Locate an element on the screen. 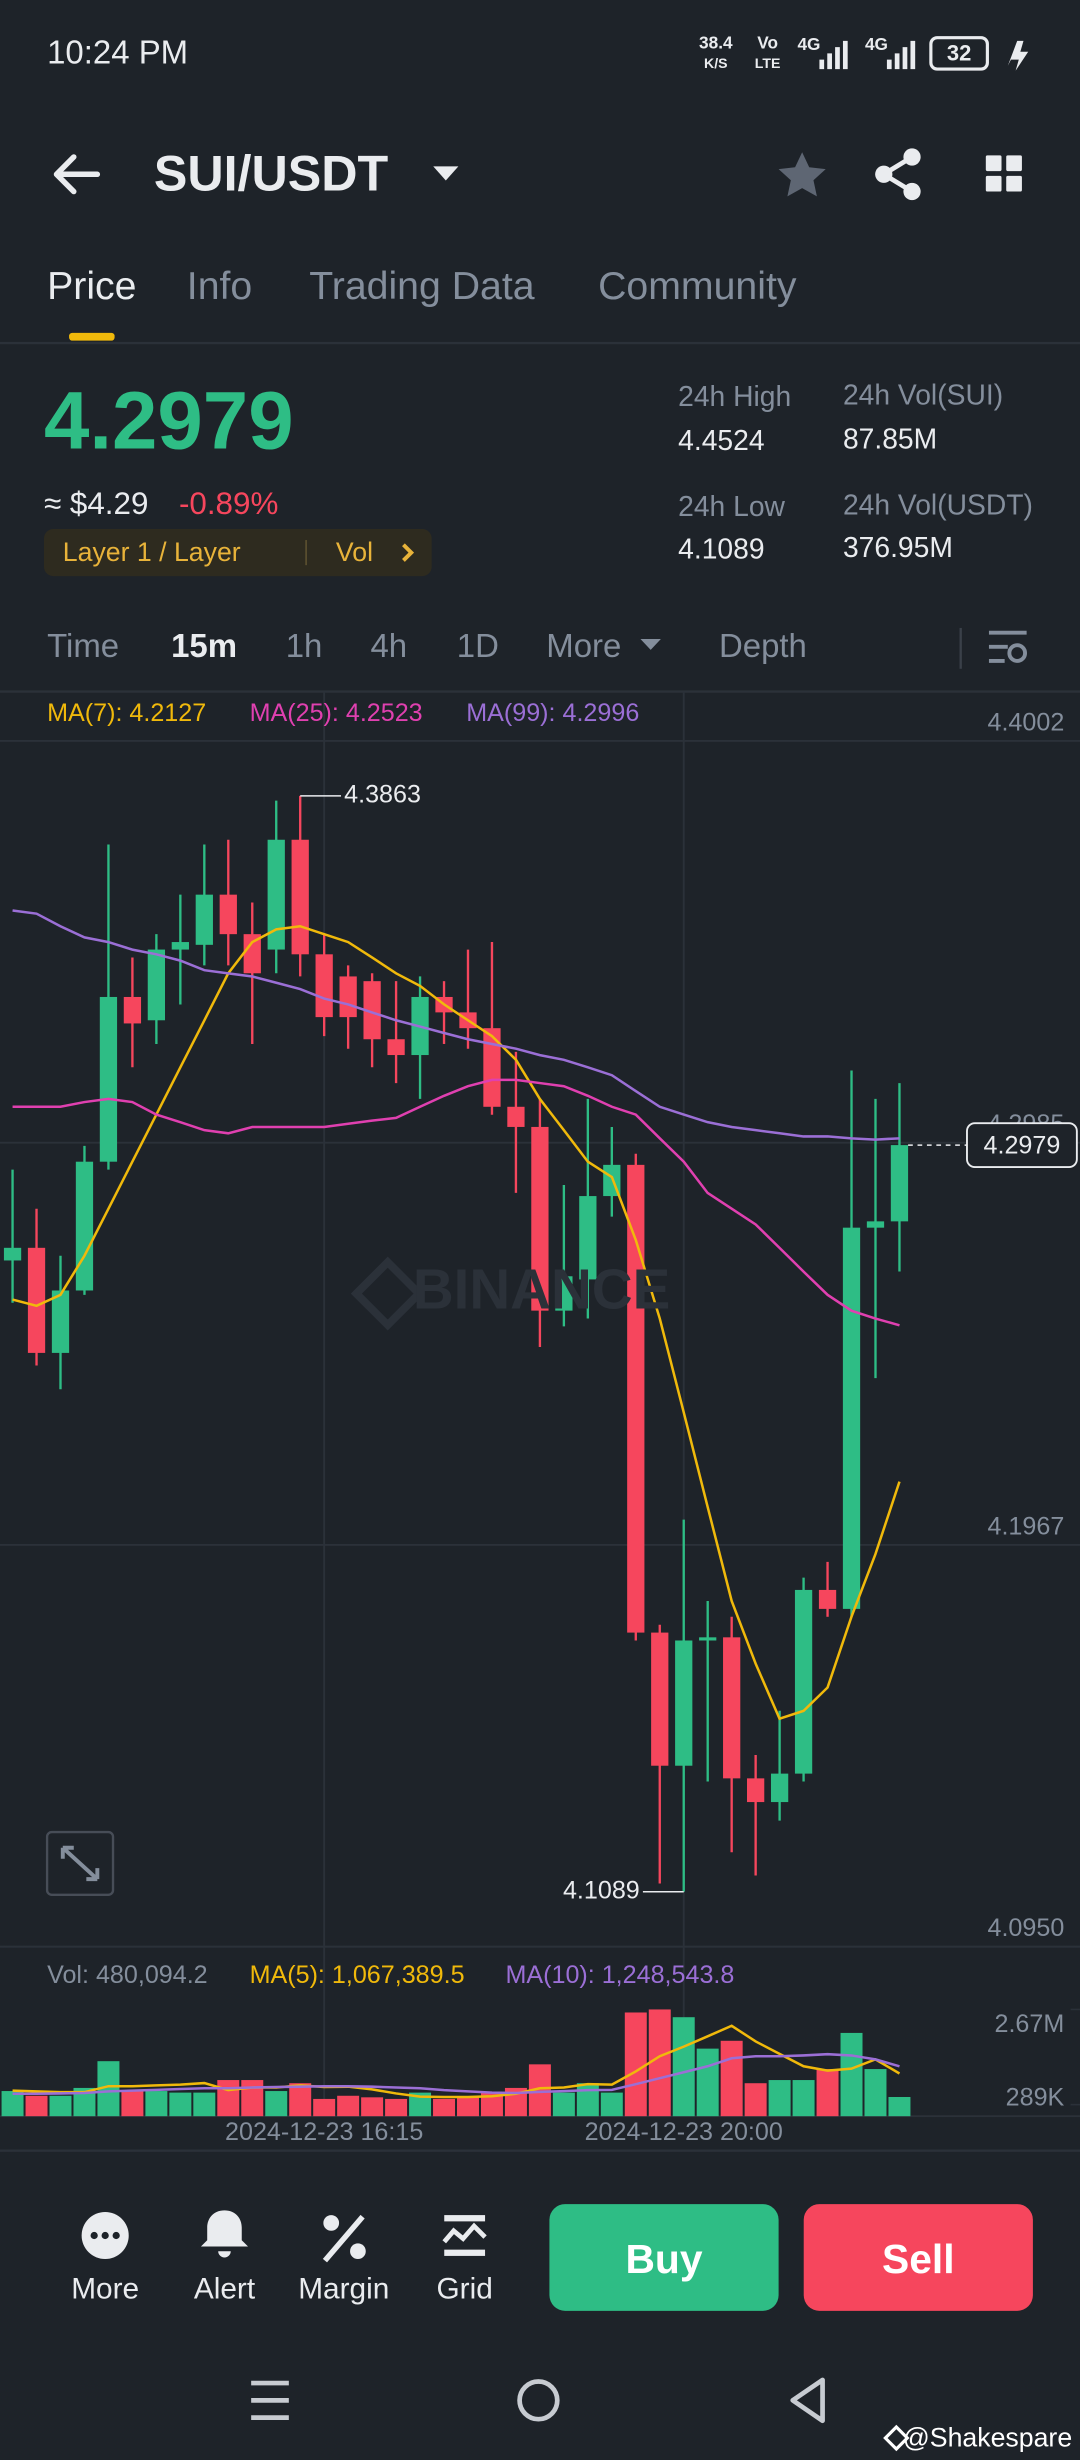 This screenshot has height=2460, width=1080. action-label: More is located at coordinates (105, 2288).